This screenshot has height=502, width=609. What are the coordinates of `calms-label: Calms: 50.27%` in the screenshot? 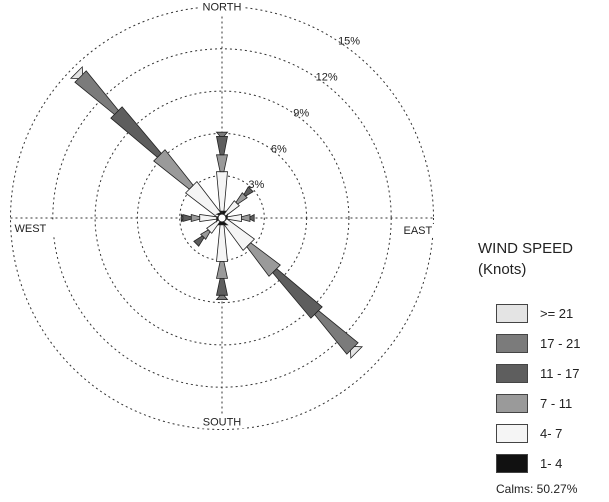 It's located at (537, 489).